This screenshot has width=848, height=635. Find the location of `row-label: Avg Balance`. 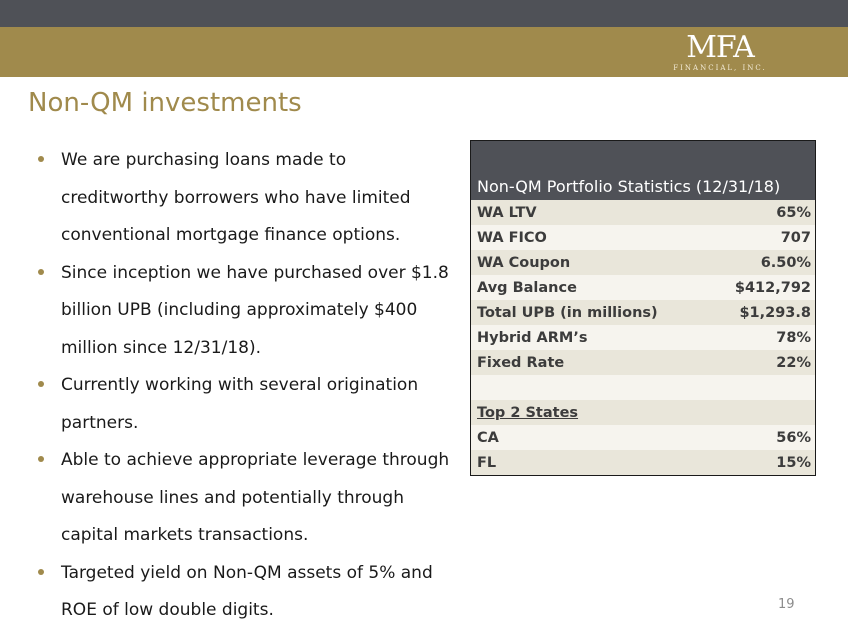

row-label: Avg Balance is located at coordinates (589, 287).